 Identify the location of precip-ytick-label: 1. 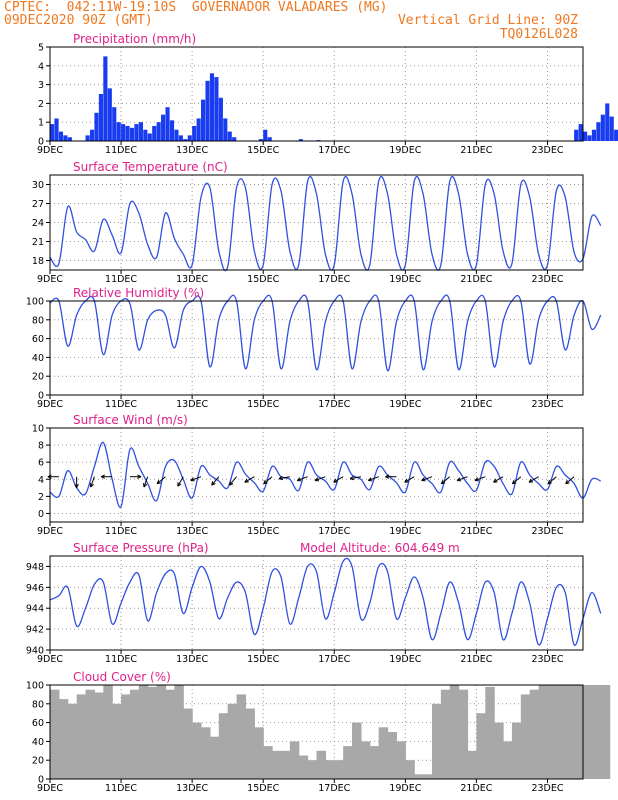
(41, 123).